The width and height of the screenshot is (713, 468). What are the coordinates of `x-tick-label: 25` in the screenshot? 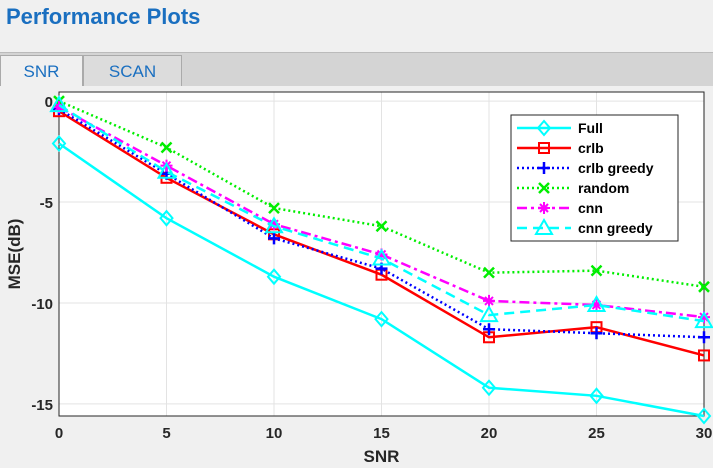 It's located at (596, 433).